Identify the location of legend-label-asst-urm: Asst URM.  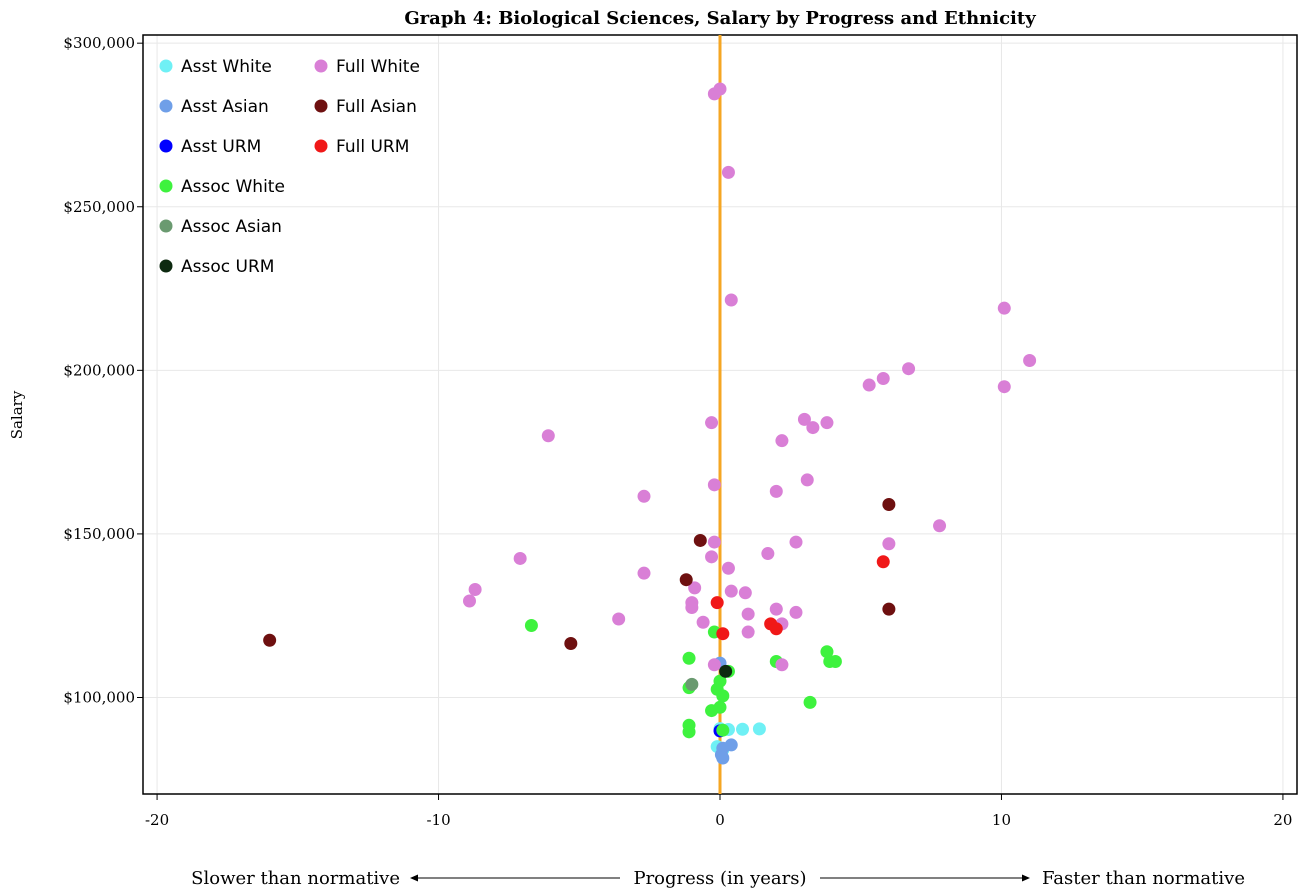
(221, 147).